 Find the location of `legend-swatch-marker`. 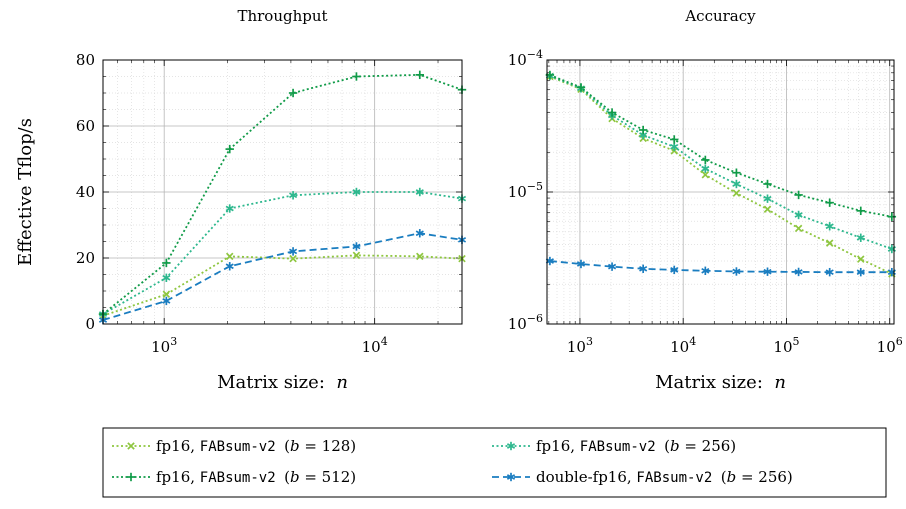

legend-swatch-marker is located at coordinates (131, 446).